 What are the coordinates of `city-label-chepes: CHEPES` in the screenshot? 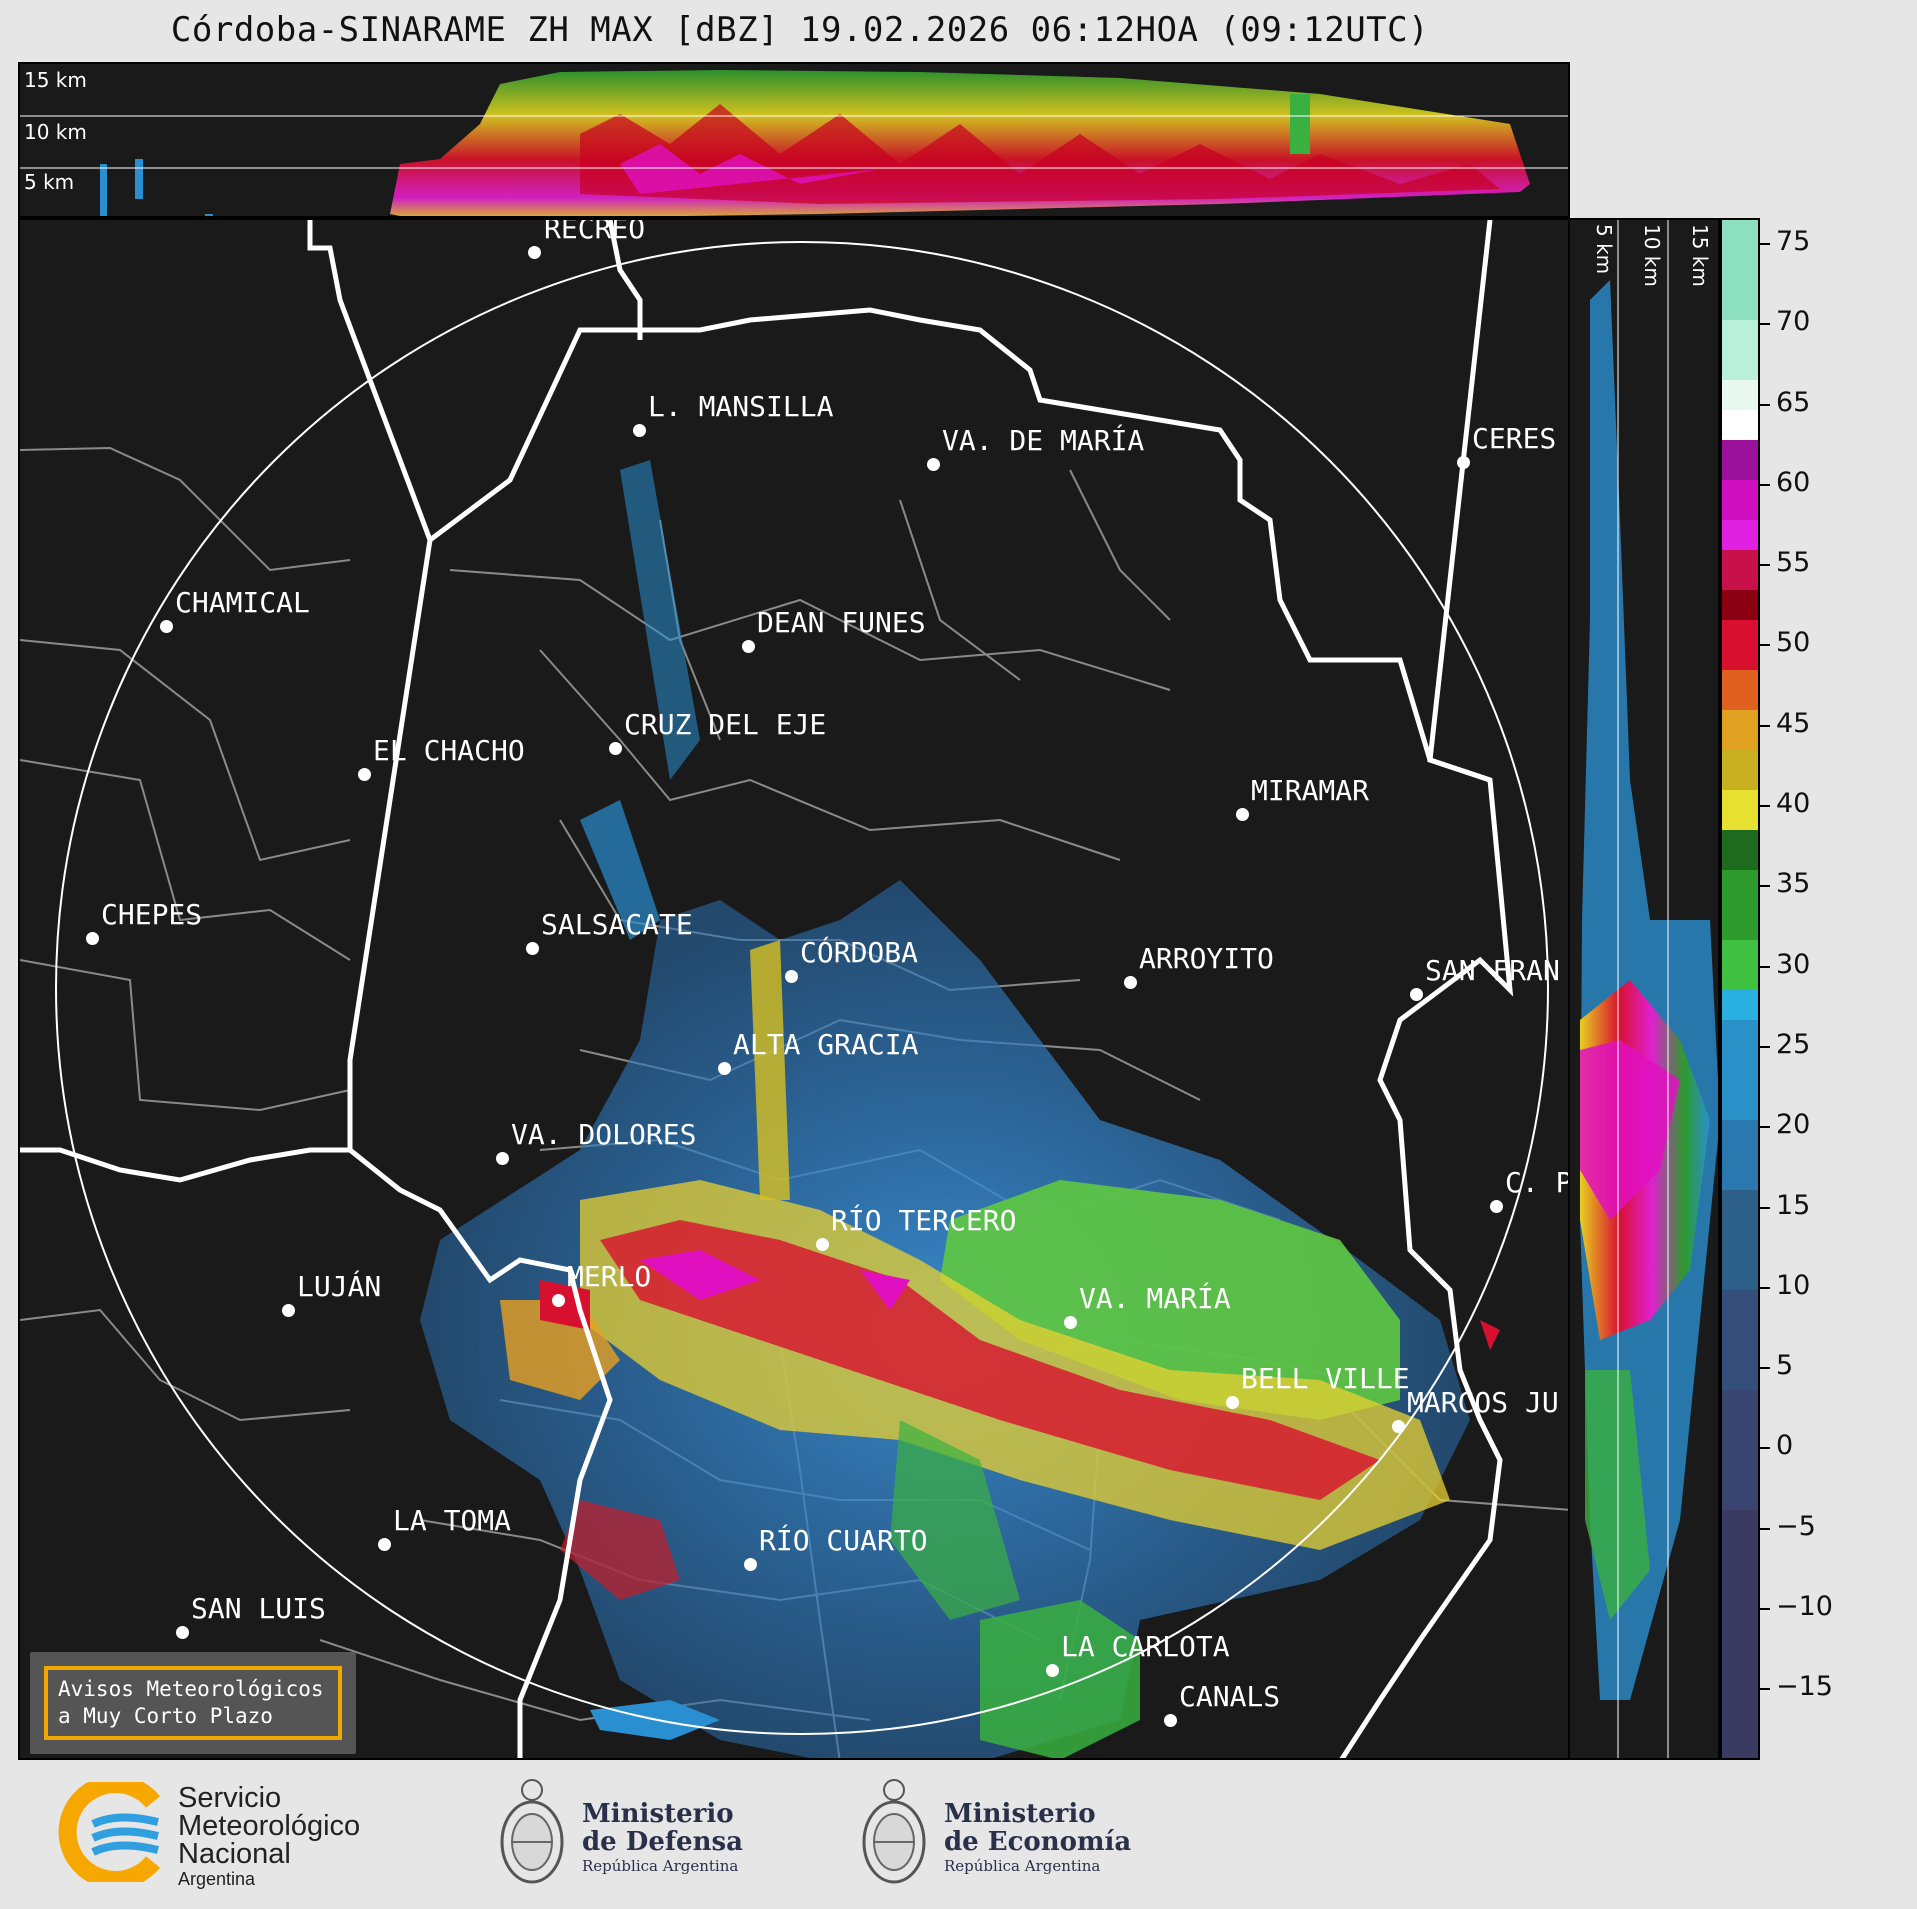 It's located at (152, 914).